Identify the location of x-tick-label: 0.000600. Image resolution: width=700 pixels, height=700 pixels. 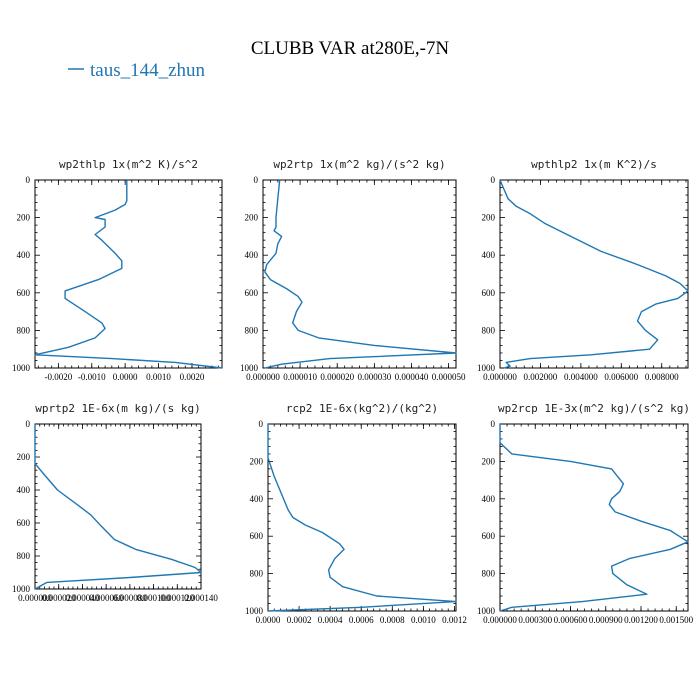
(571, 620).